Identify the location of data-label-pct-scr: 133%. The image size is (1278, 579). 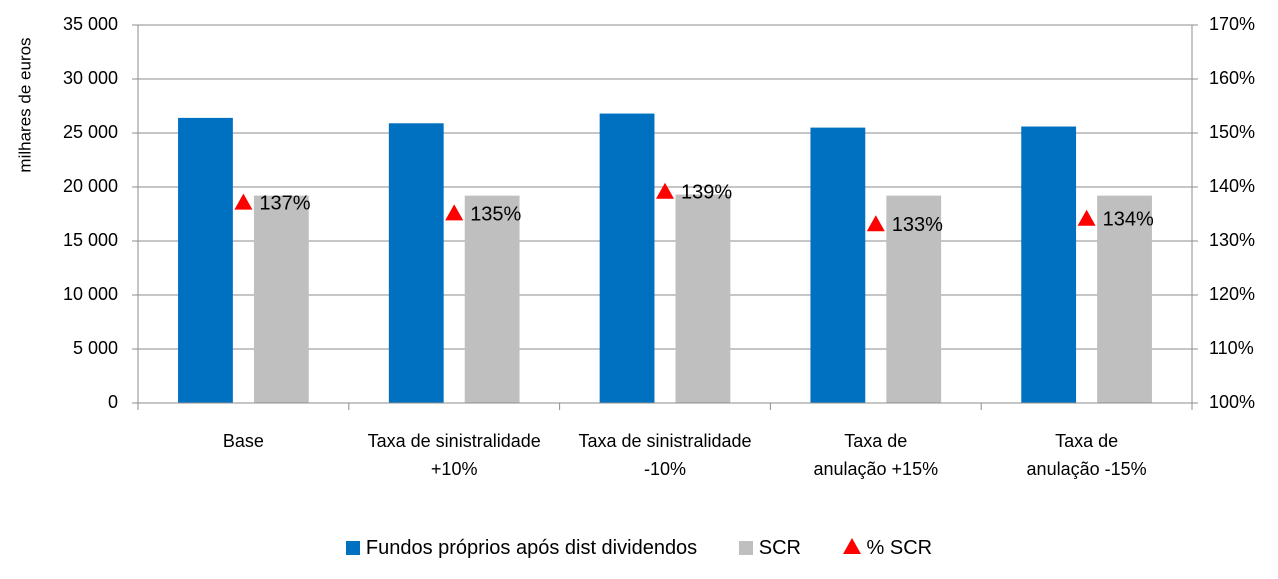
(917, 225).